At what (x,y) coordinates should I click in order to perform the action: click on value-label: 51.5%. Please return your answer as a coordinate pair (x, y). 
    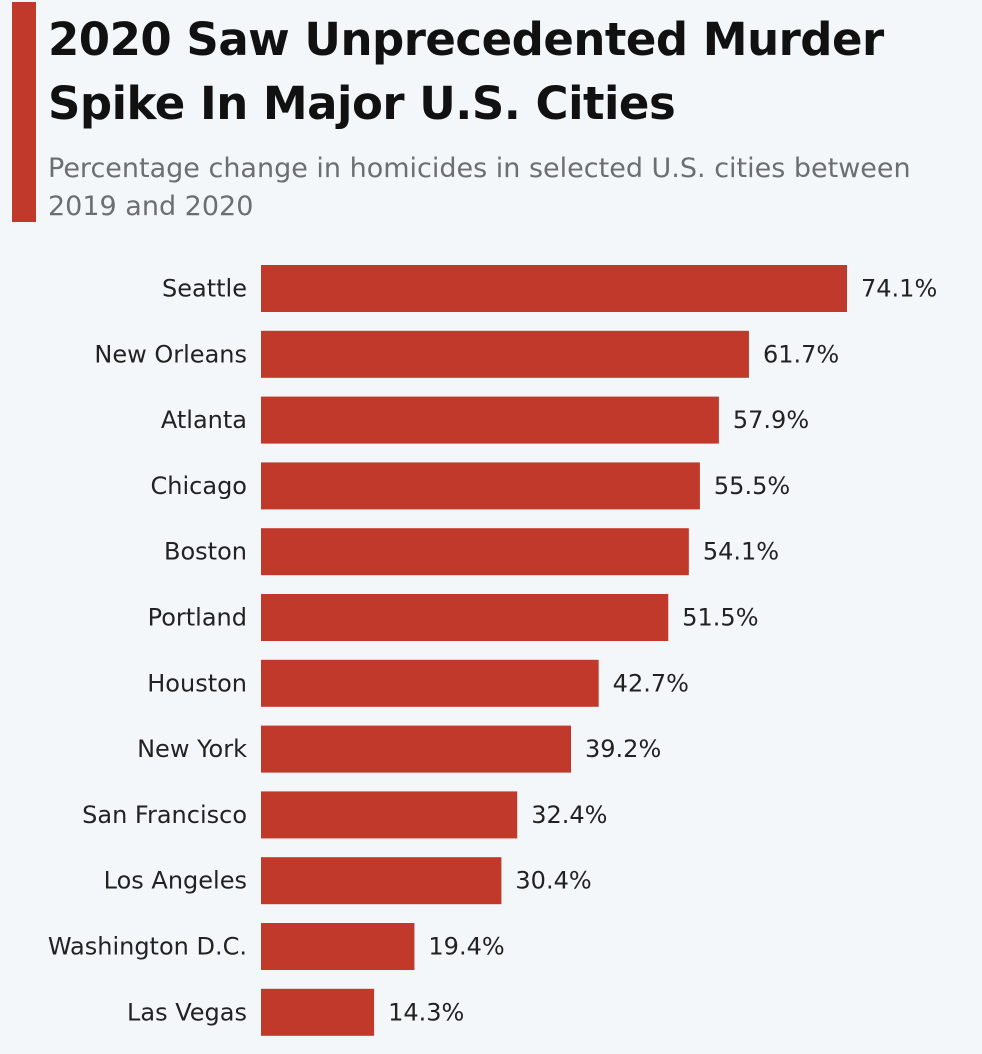
    Looking at the image, I should click on (720, 618).